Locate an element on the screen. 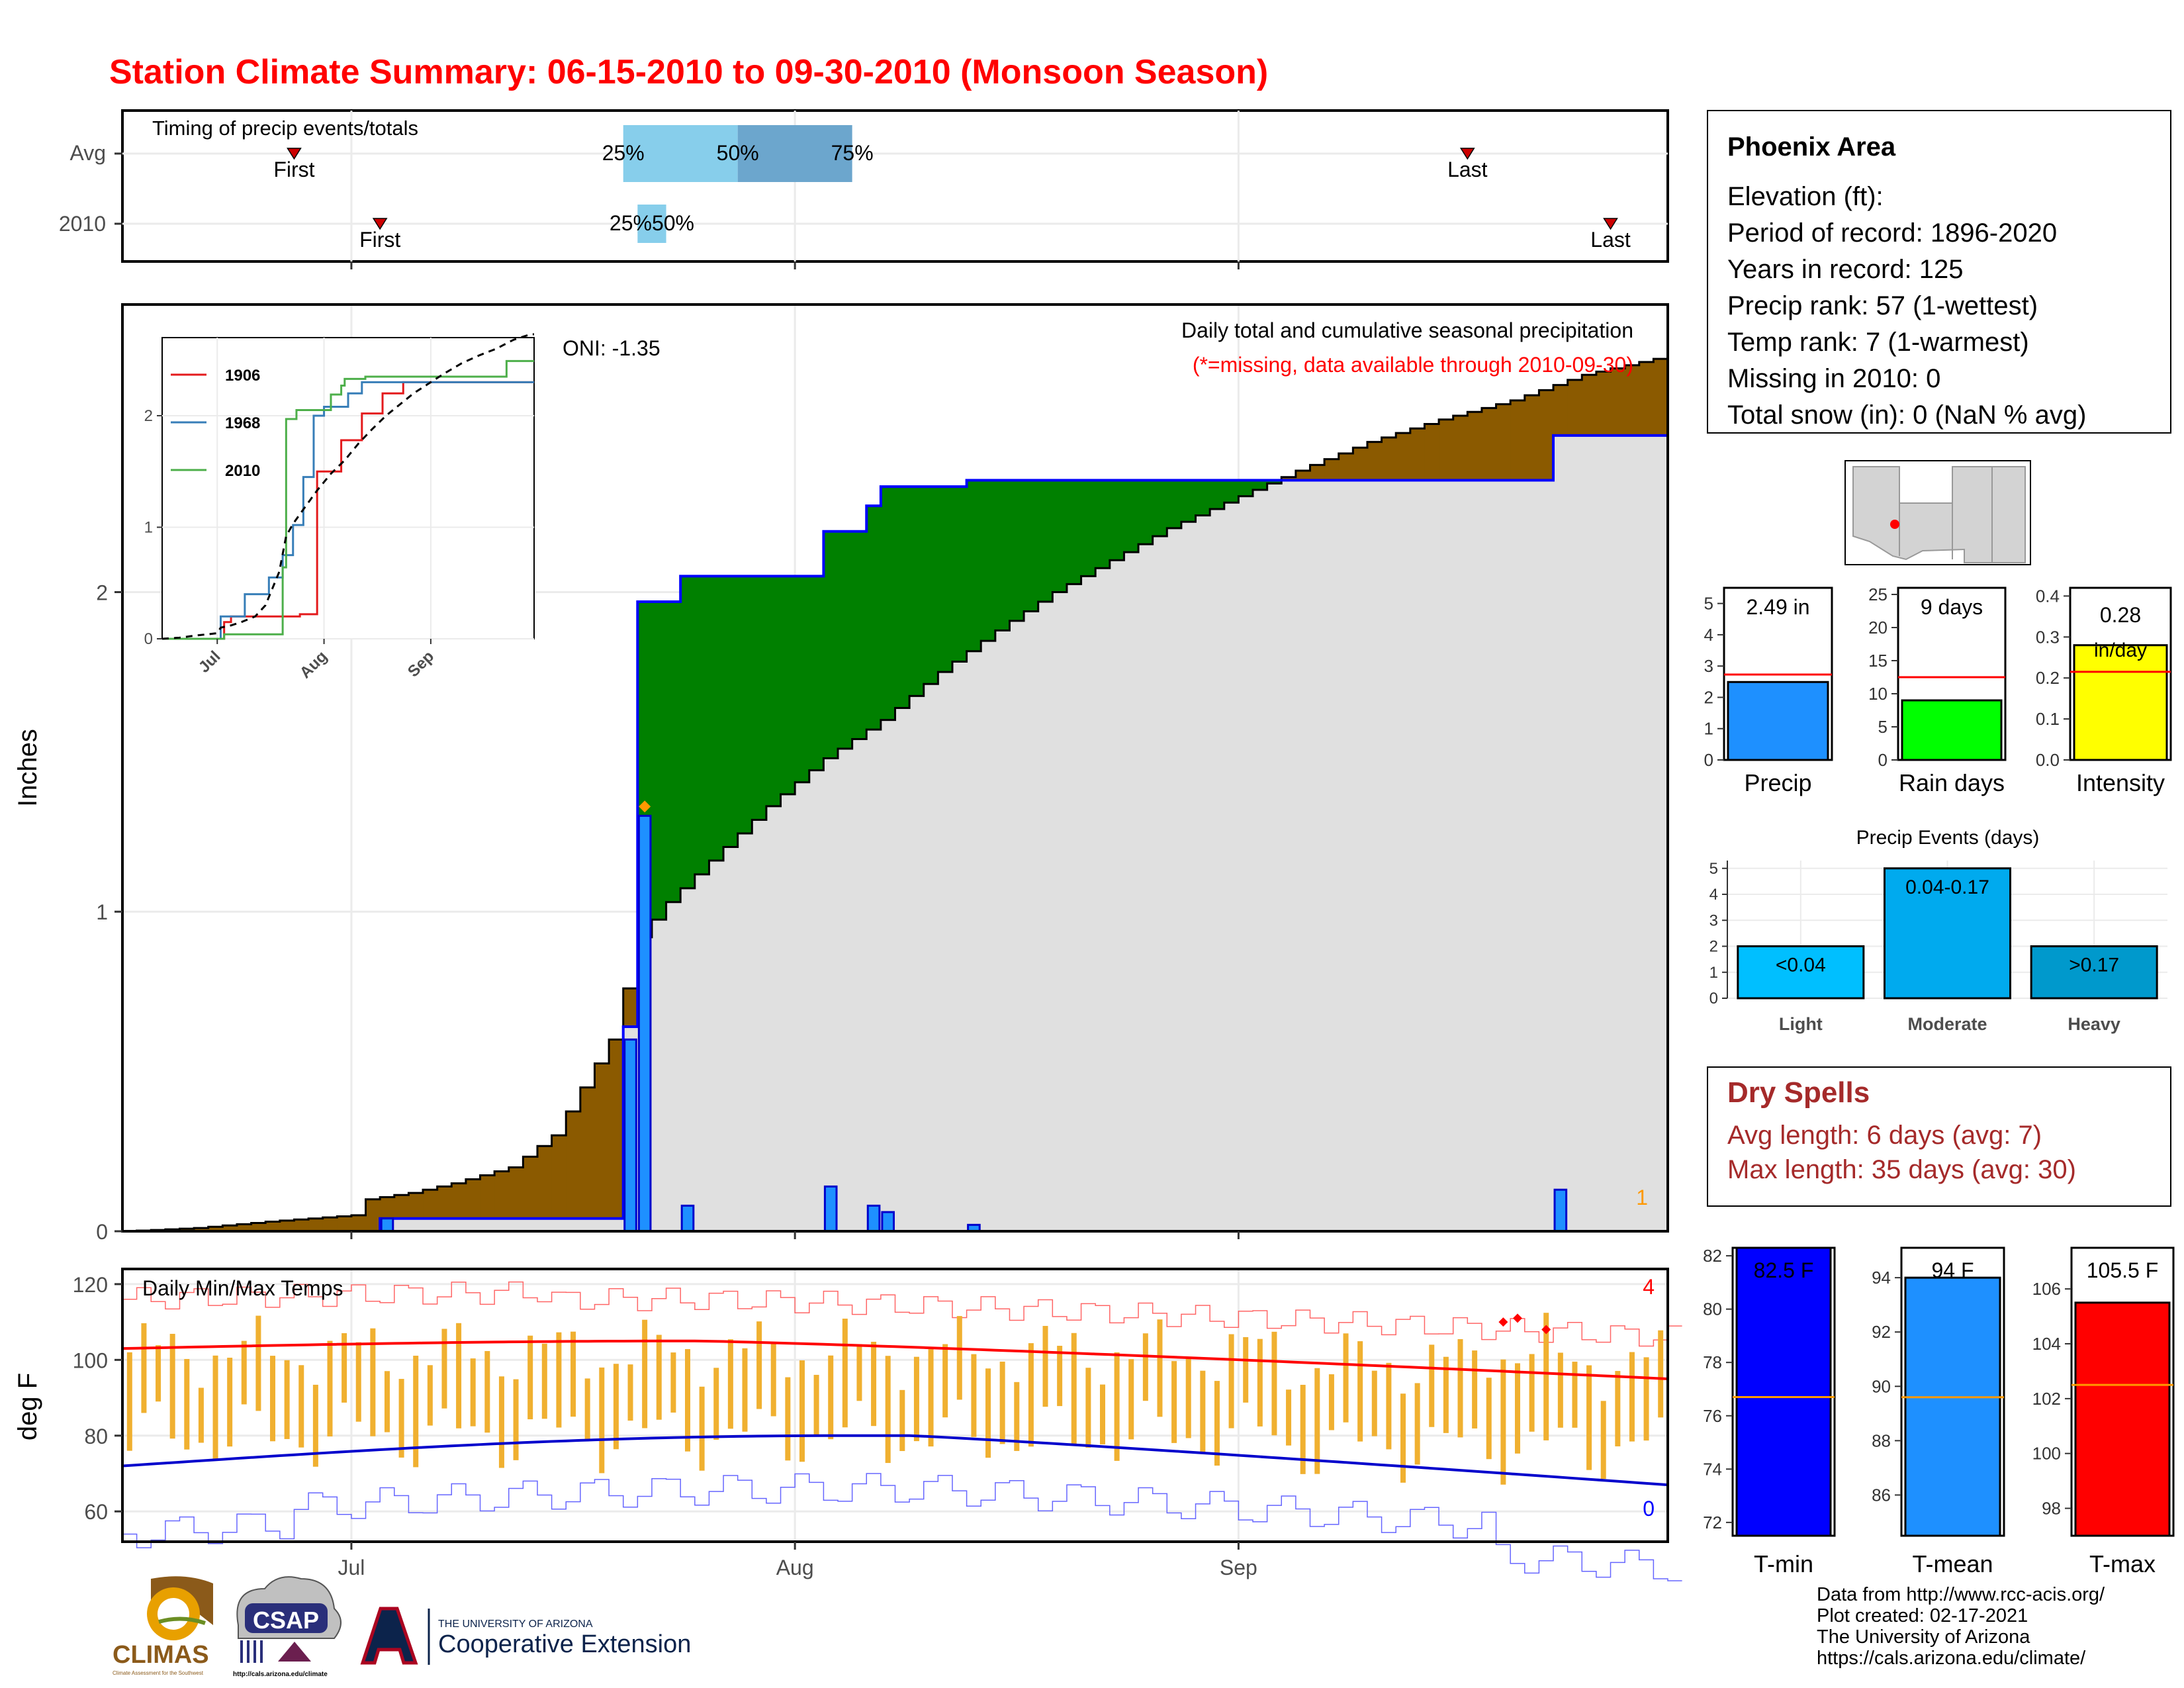 The width and height of the screenshot is (2184, 1688). dry-spells-avg: Avg length: 6 days (avg: 7) is located at coordinates (1885, 1135).